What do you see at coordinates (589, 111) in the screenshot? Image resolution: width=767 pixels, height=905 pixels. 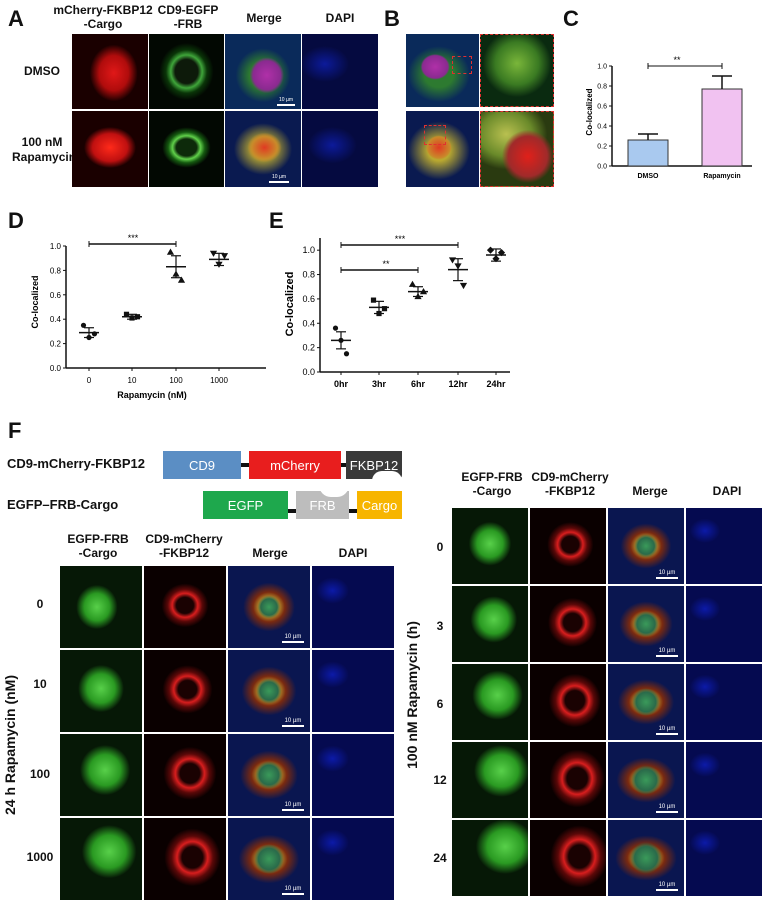 I see `chart-c-ylabel: Co-localized` at bounding box center [589, 111].